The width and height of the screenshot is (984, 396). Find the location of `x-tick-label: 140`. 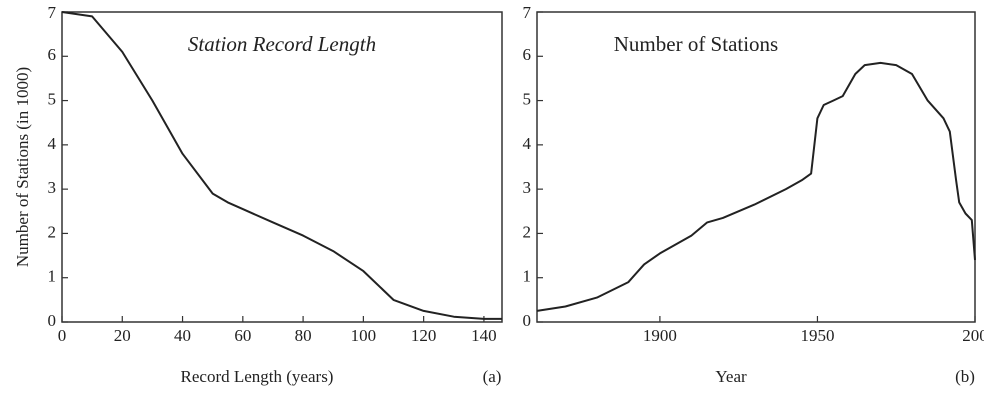

x-tick-label: 140 is located at coordinates (484, 335).